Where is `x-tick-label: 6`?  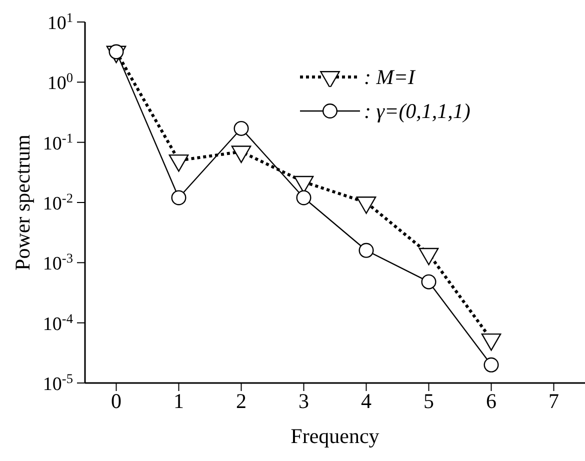 x-tick-label: 6 is located at coordinates (491, 400).